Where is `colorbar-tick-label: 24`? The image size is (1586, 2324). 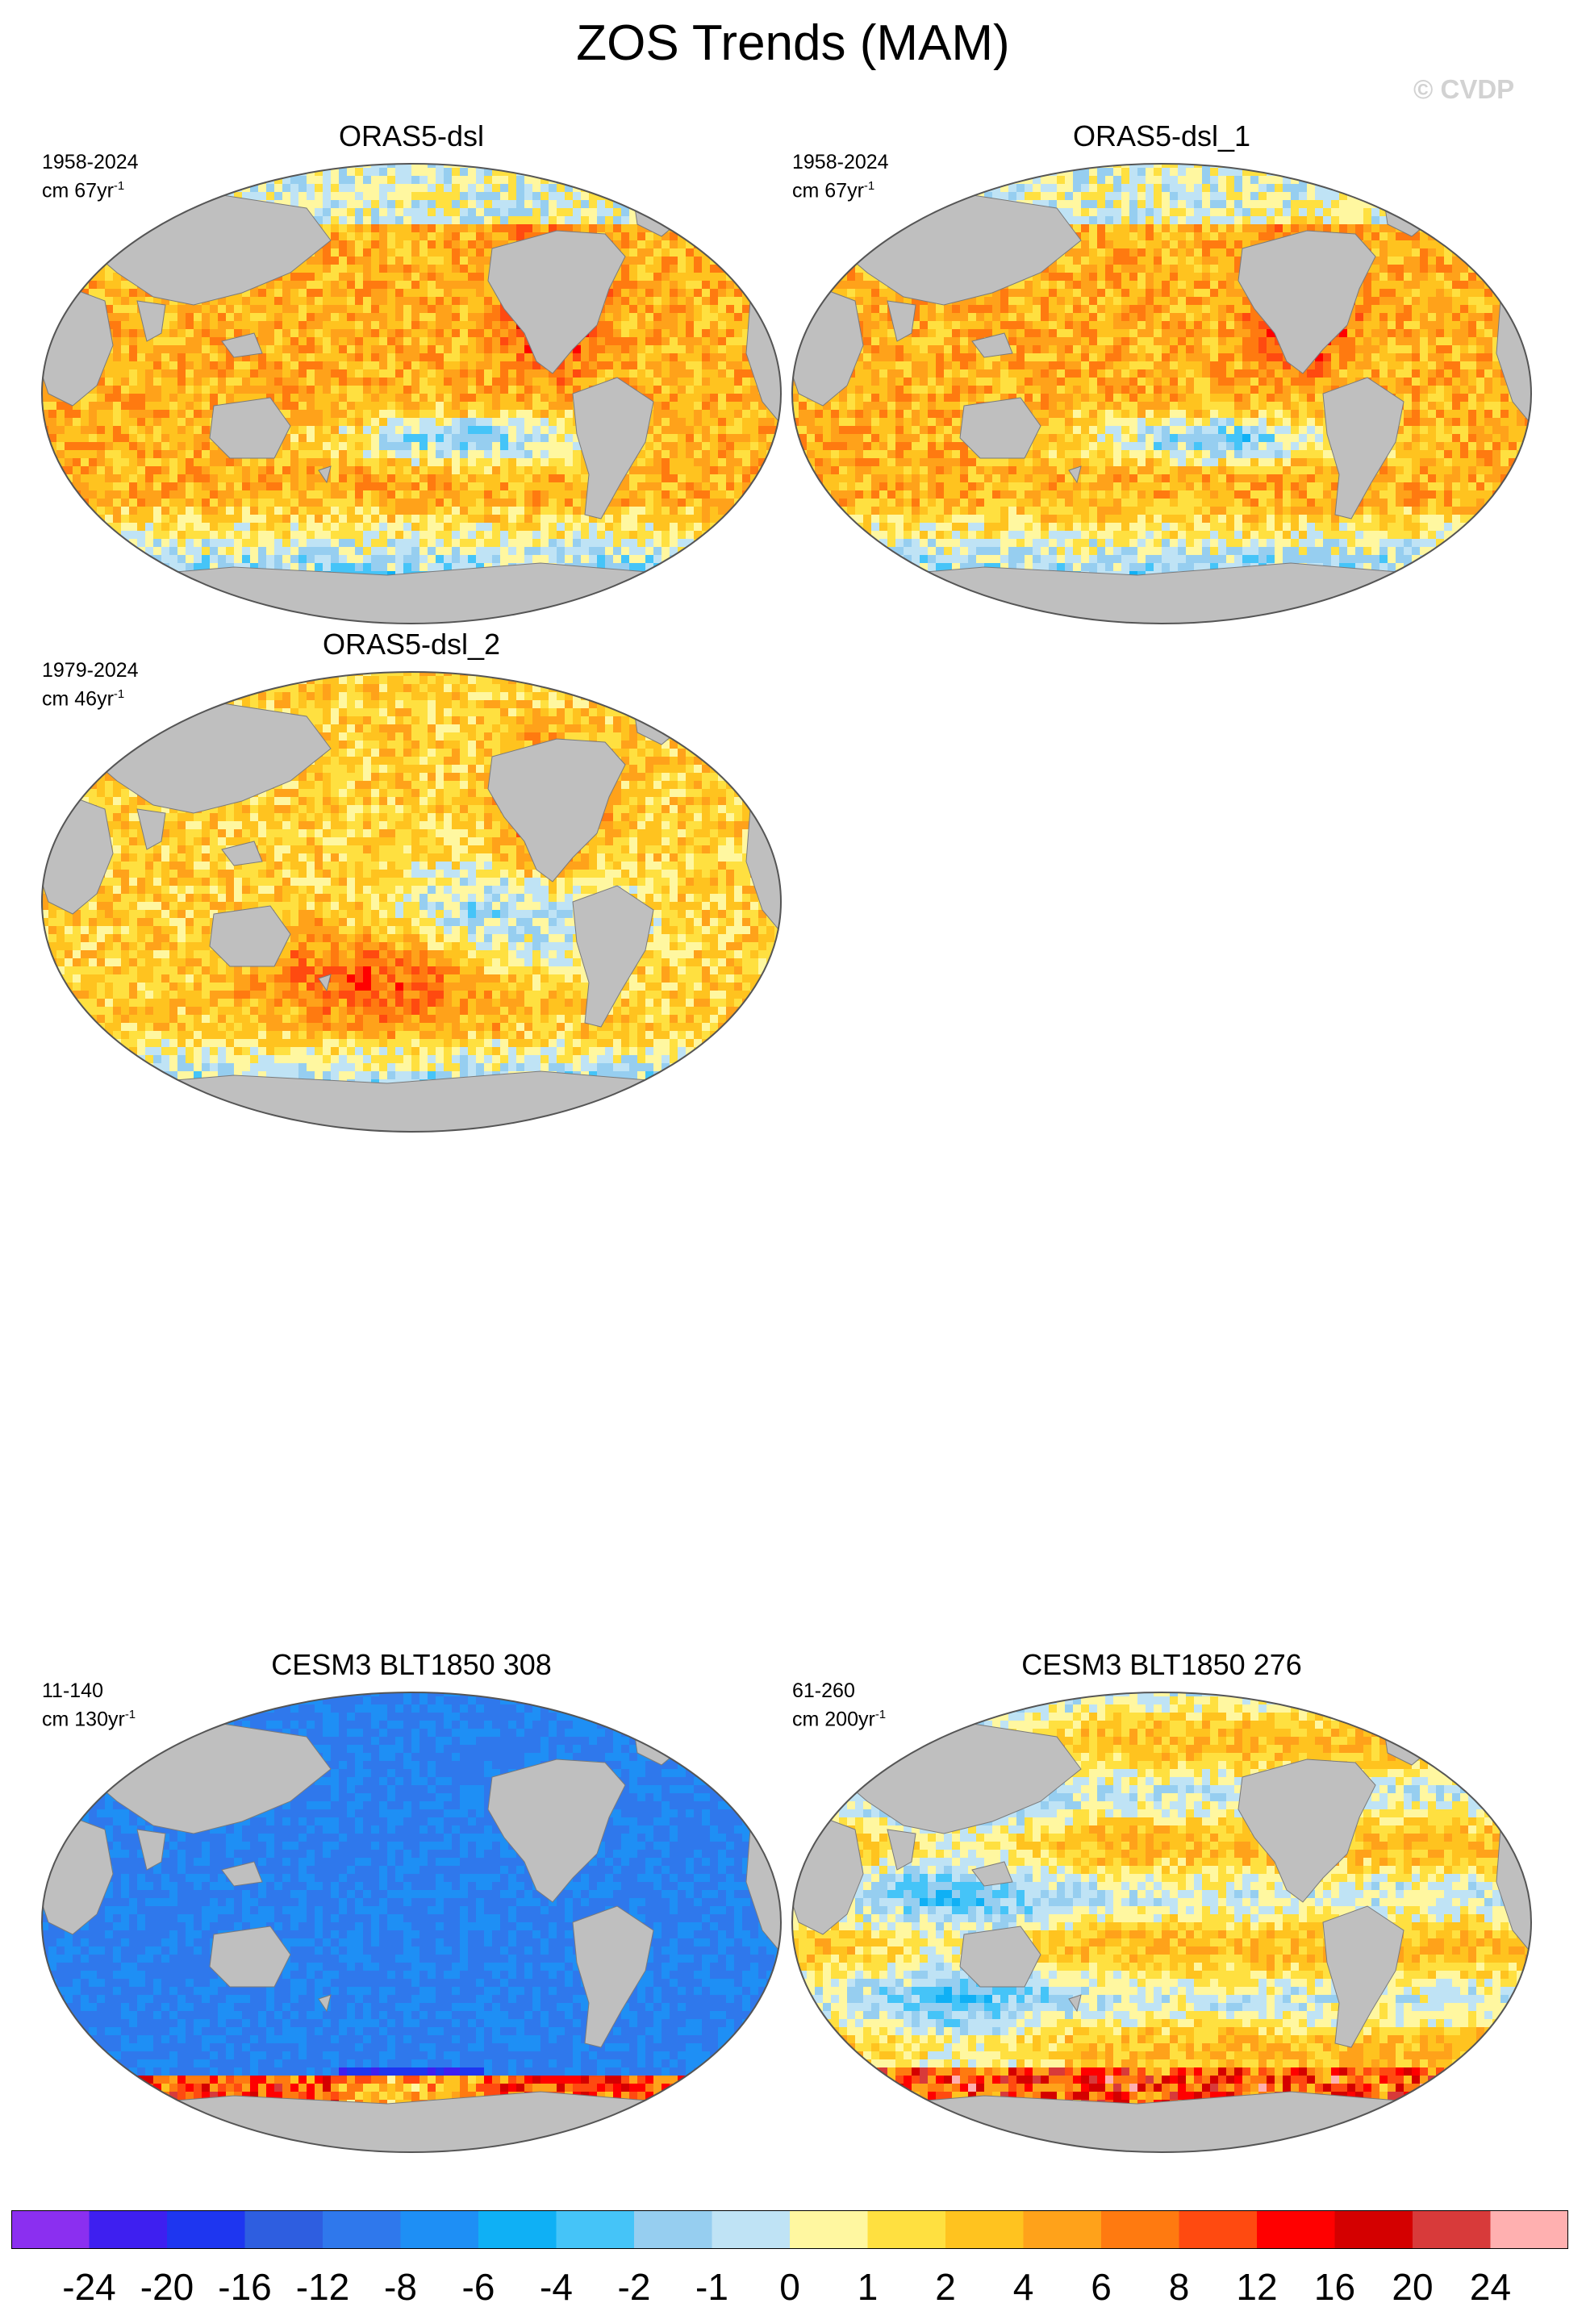
colorbar-tick-label: 24 is located at coordinates (1491, 2287).